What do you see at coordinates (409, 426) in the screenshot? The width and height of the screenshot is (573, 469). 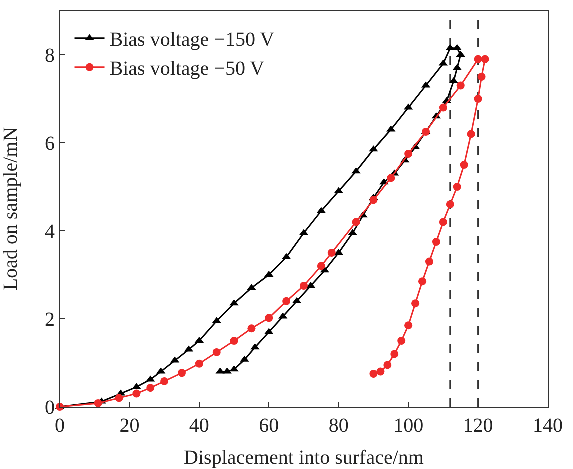 I see `x-tick-label: 100` at bounding box center [409, 426].